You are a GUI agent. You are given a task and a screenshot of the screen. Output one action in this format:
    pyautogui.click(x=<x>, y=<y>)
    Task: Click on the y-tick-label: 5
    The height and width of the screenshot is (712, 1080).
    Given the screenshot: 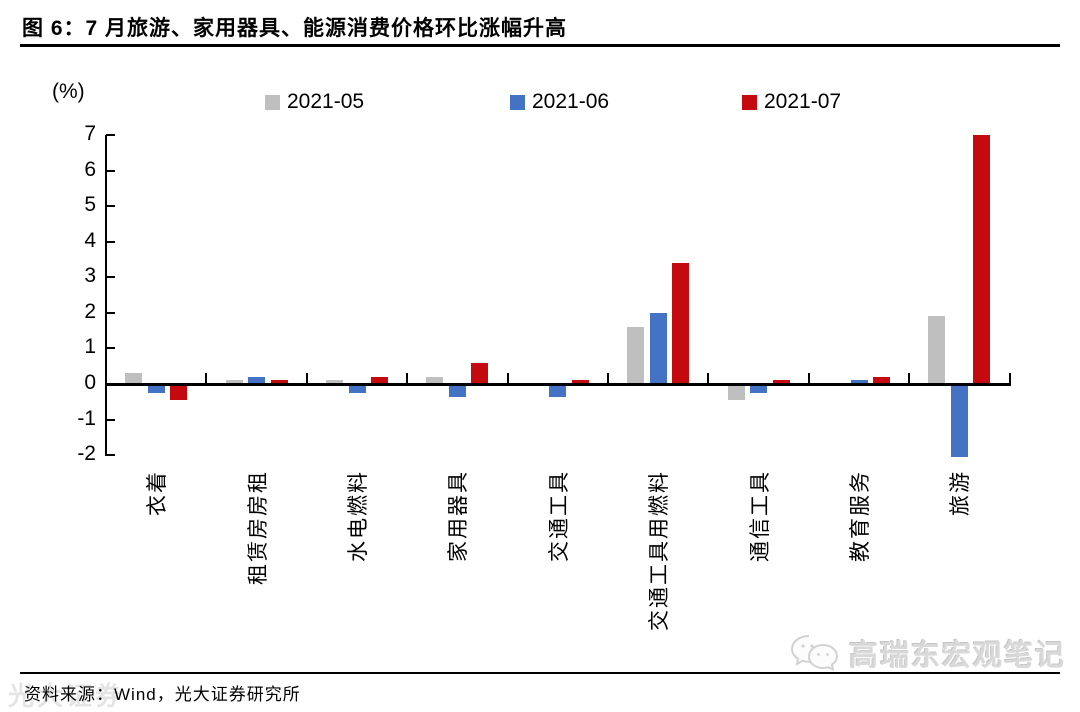 What is the action you would take?
    pyautogui.click(x=90, y=205)
    